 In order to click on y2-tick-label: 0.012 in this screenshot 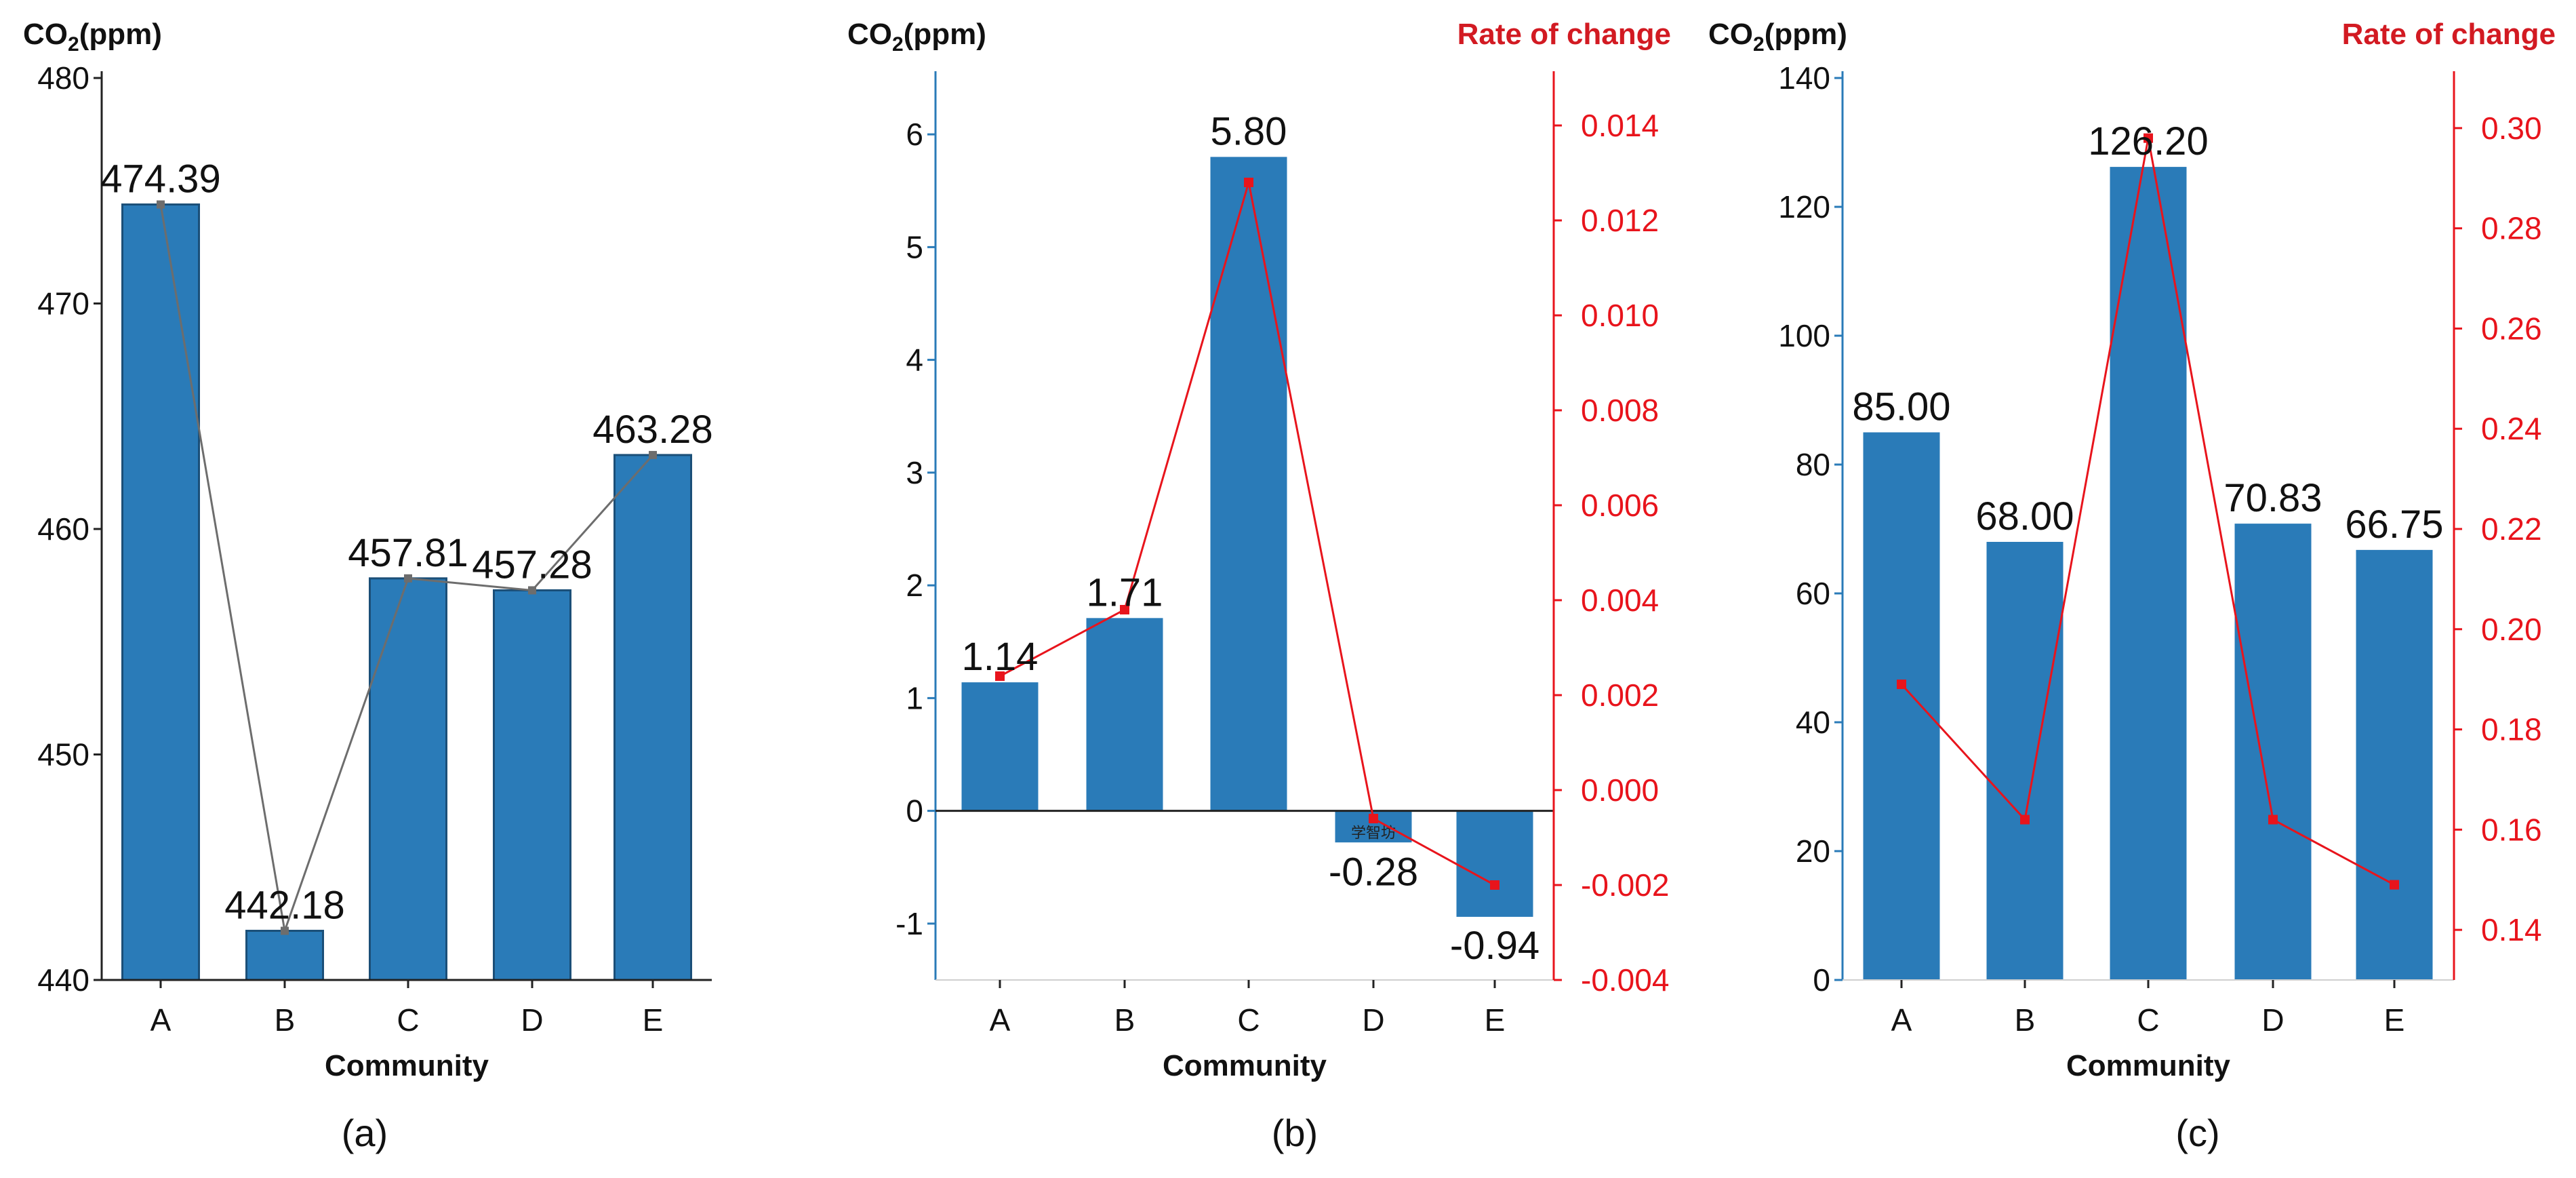, I will do `click(1620, 221)`.